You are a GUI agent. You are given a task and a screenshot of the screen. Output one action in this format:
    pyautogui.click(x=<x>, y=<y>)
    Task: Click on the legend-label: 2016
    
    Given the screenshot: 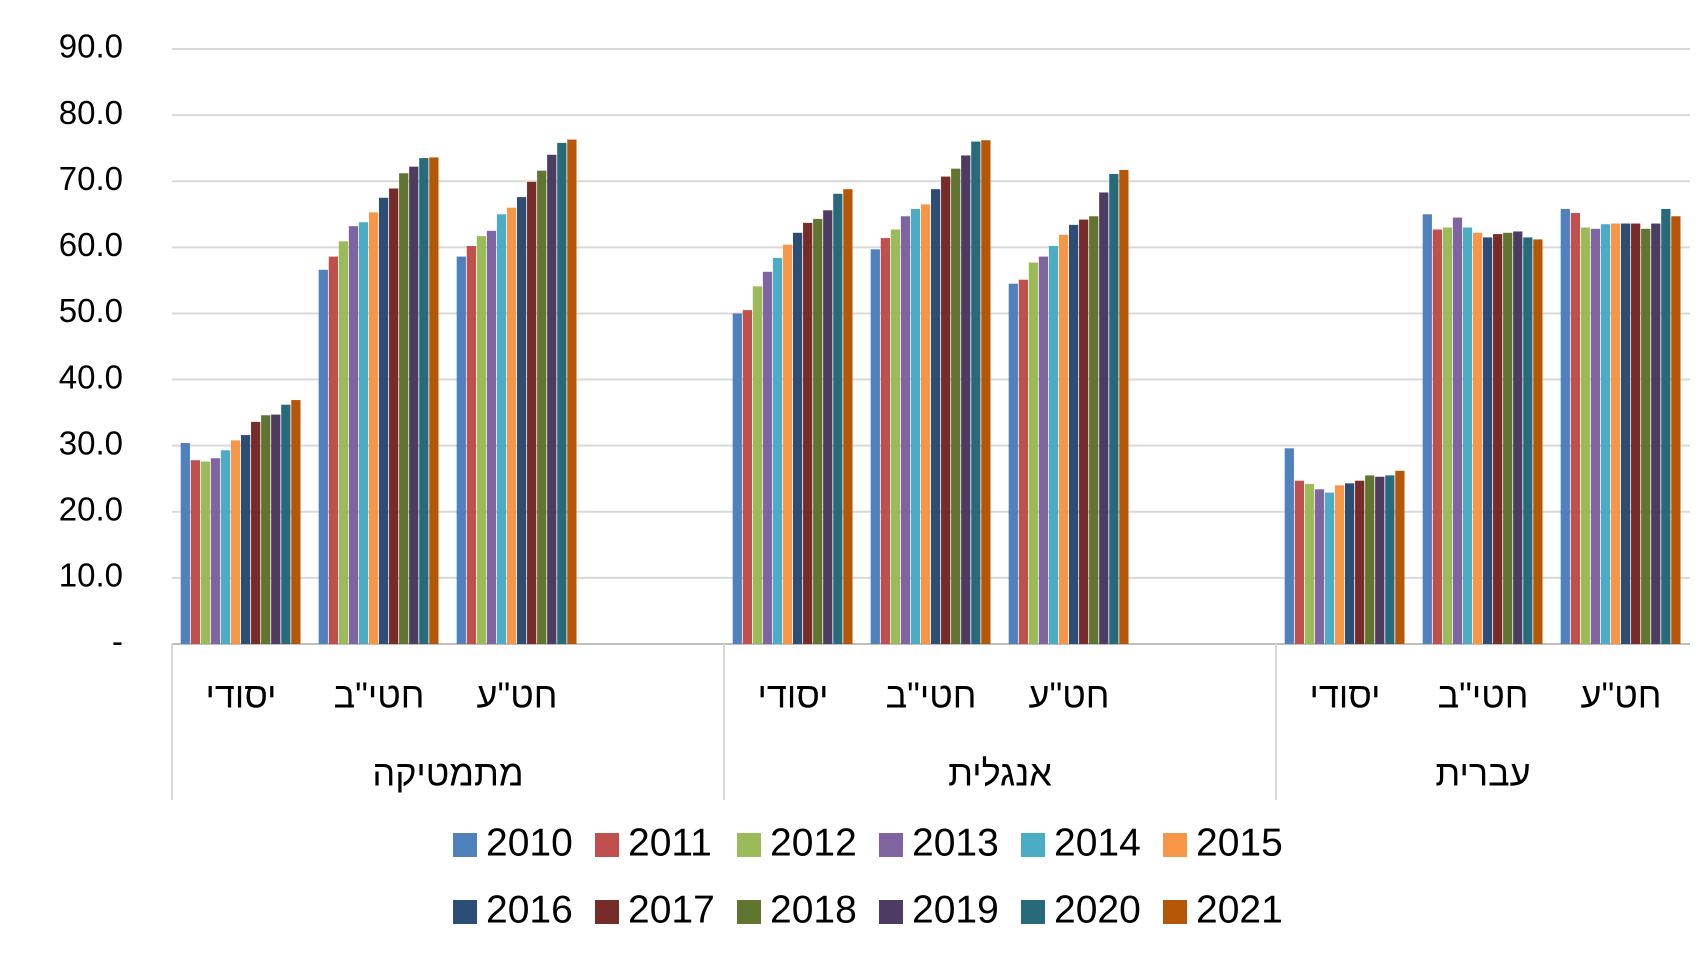 What is the action you would take?
    pyautogui.click(x=529, y=909)
    